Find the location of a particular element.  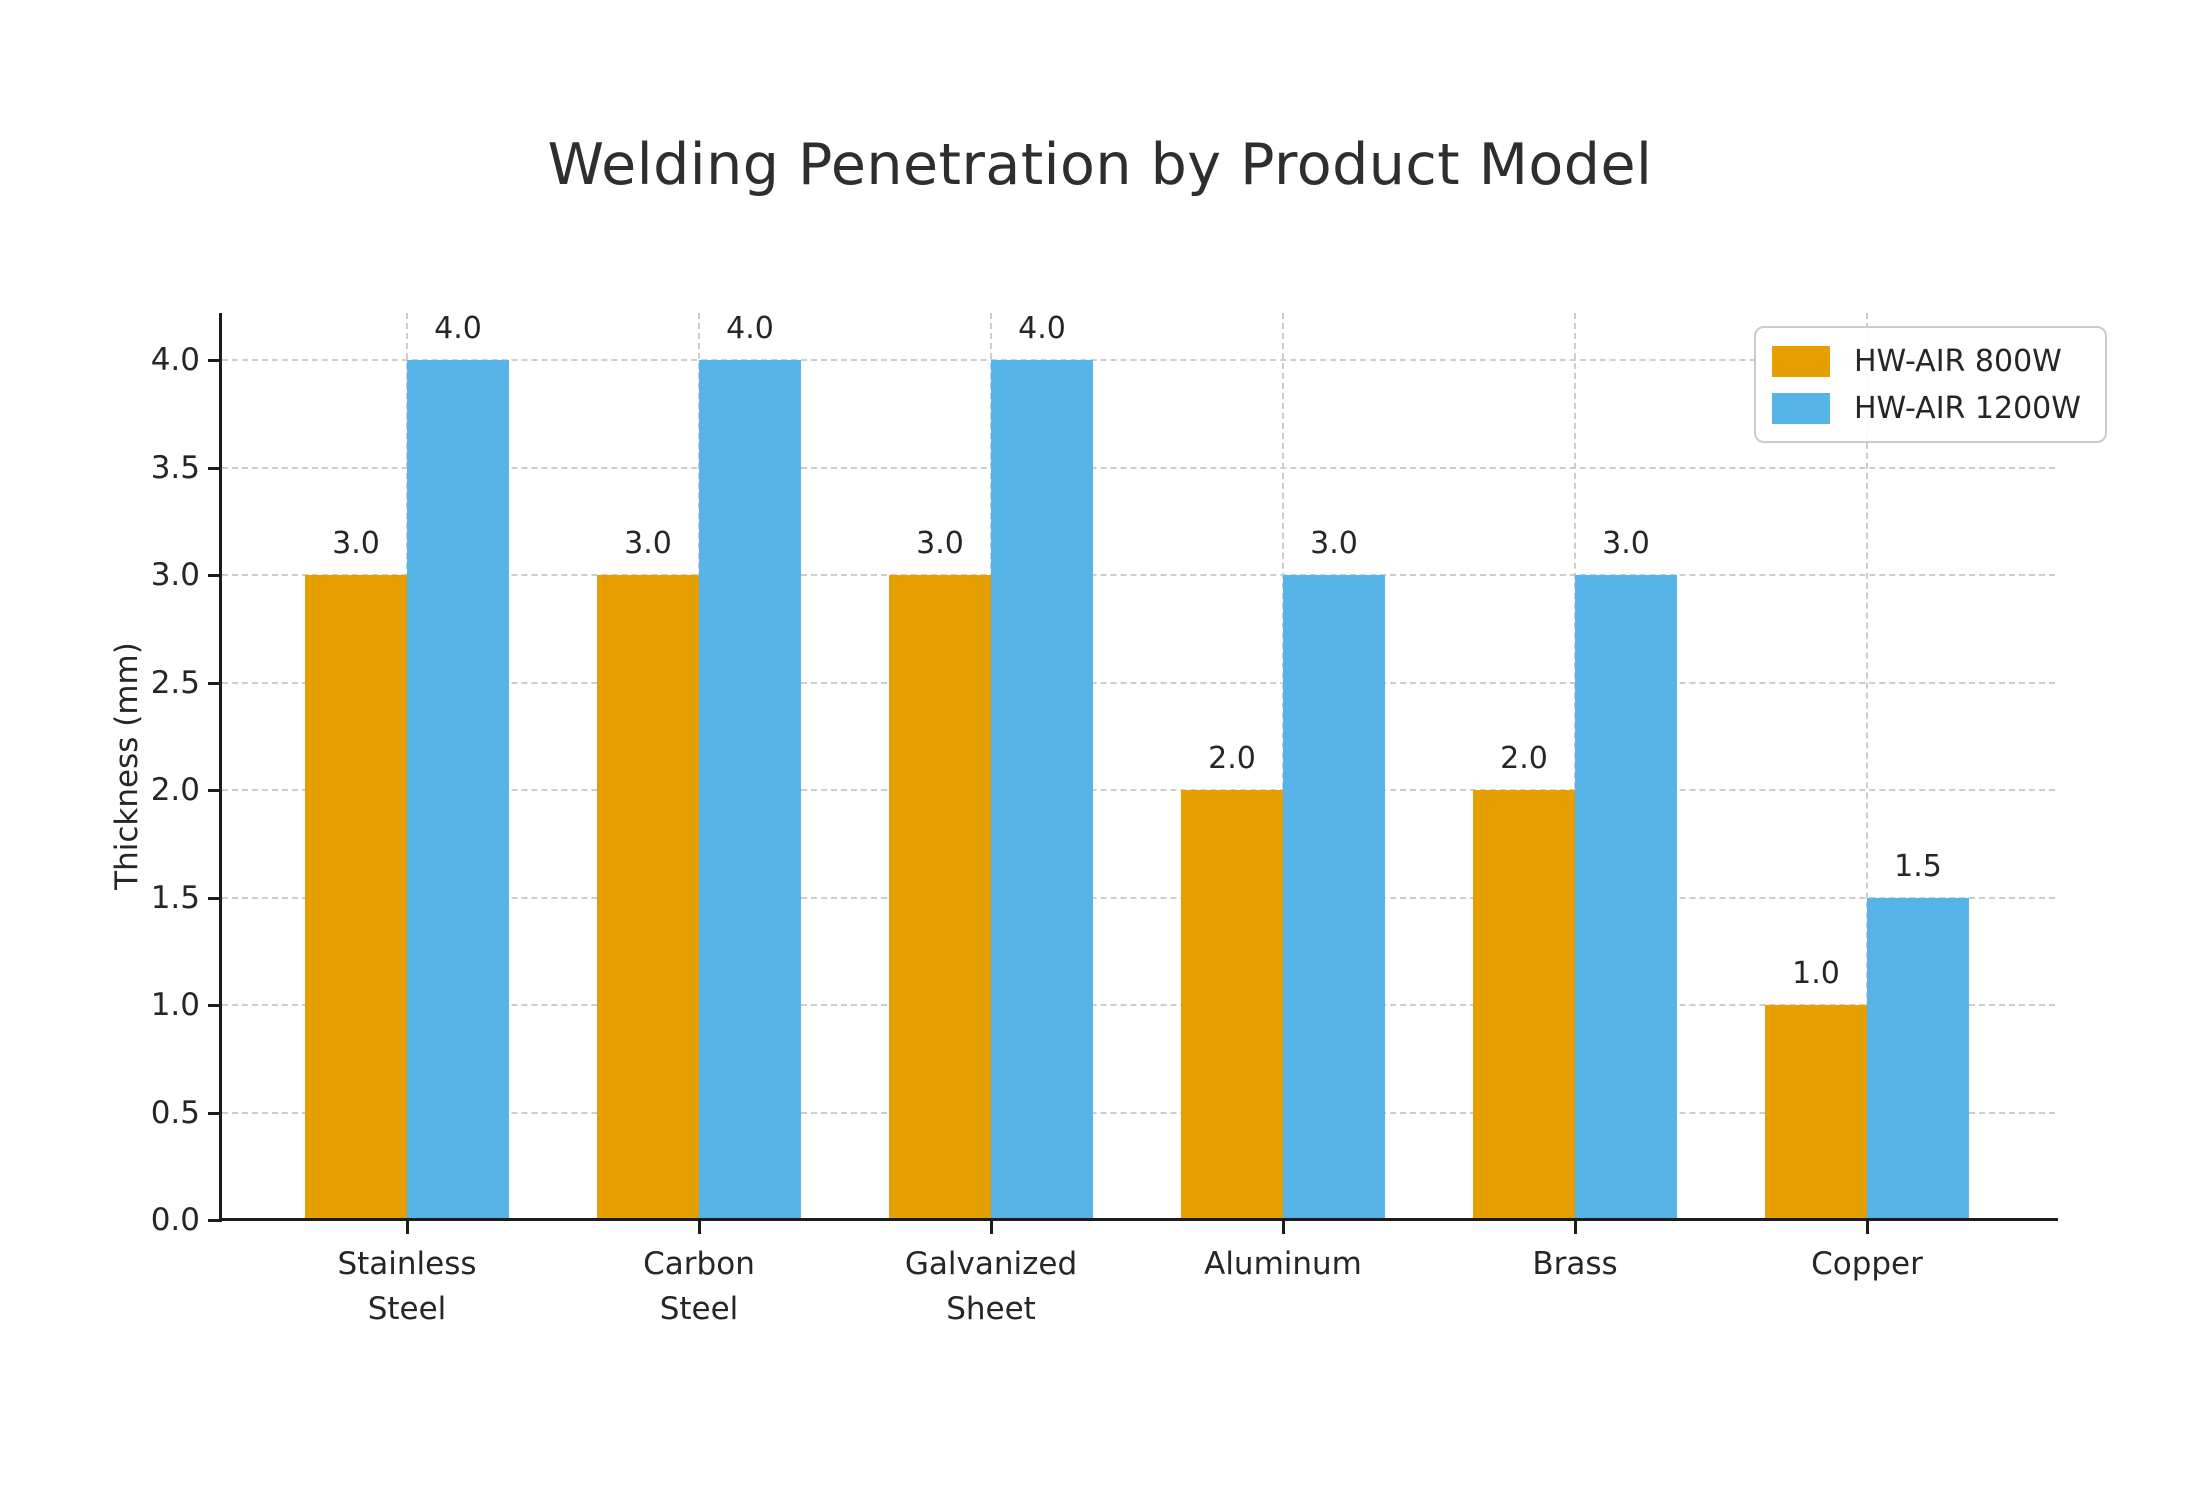

y-tick-label: 3.0 is located at coordinates (175, 575).